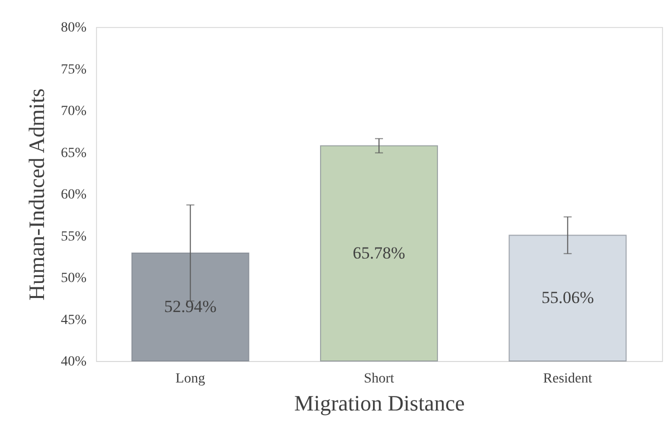 The image size is (667, 429). What do you see at coordinates (73, 236) in the screenshot?
I see `y-tick-label: 55%` at bounding box center [73, 236].